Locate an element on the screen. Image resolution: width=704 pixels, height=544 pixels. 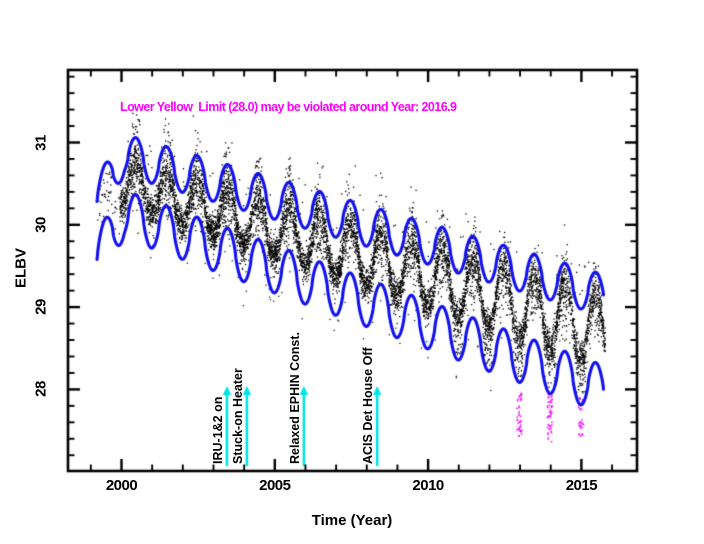
y-tick-label: 29 is located at coordinates (41, 307).